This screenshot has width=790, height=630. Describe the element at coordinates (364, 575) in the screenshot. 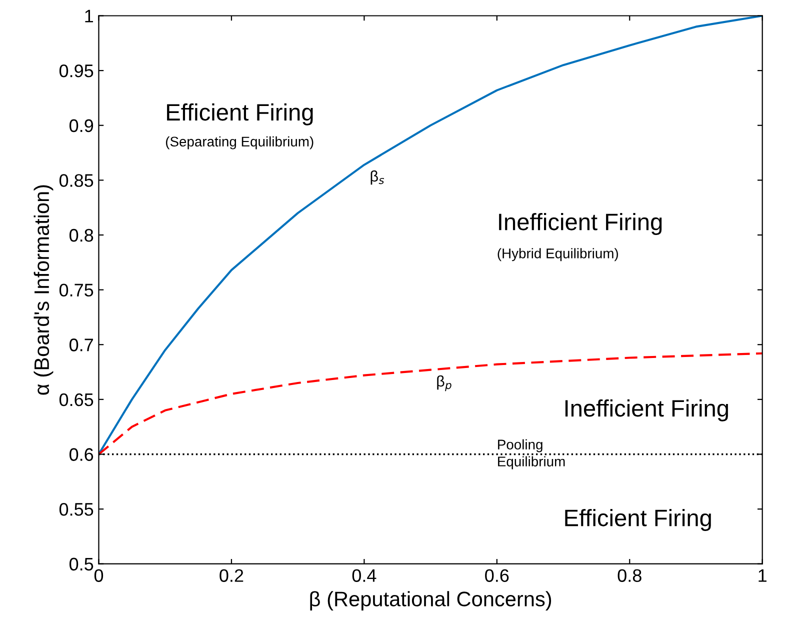

I see `x-tick-label: 0.4` at that location.